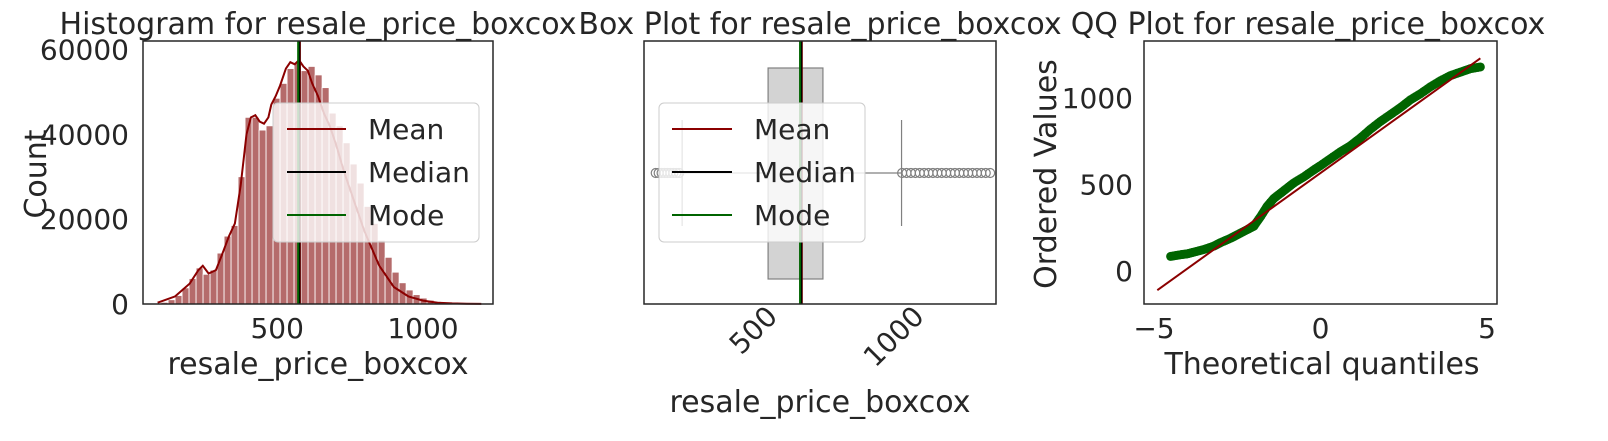 The image size is (1608, 441). I want to click on y-tick-label: 20000, so click(84, 219).